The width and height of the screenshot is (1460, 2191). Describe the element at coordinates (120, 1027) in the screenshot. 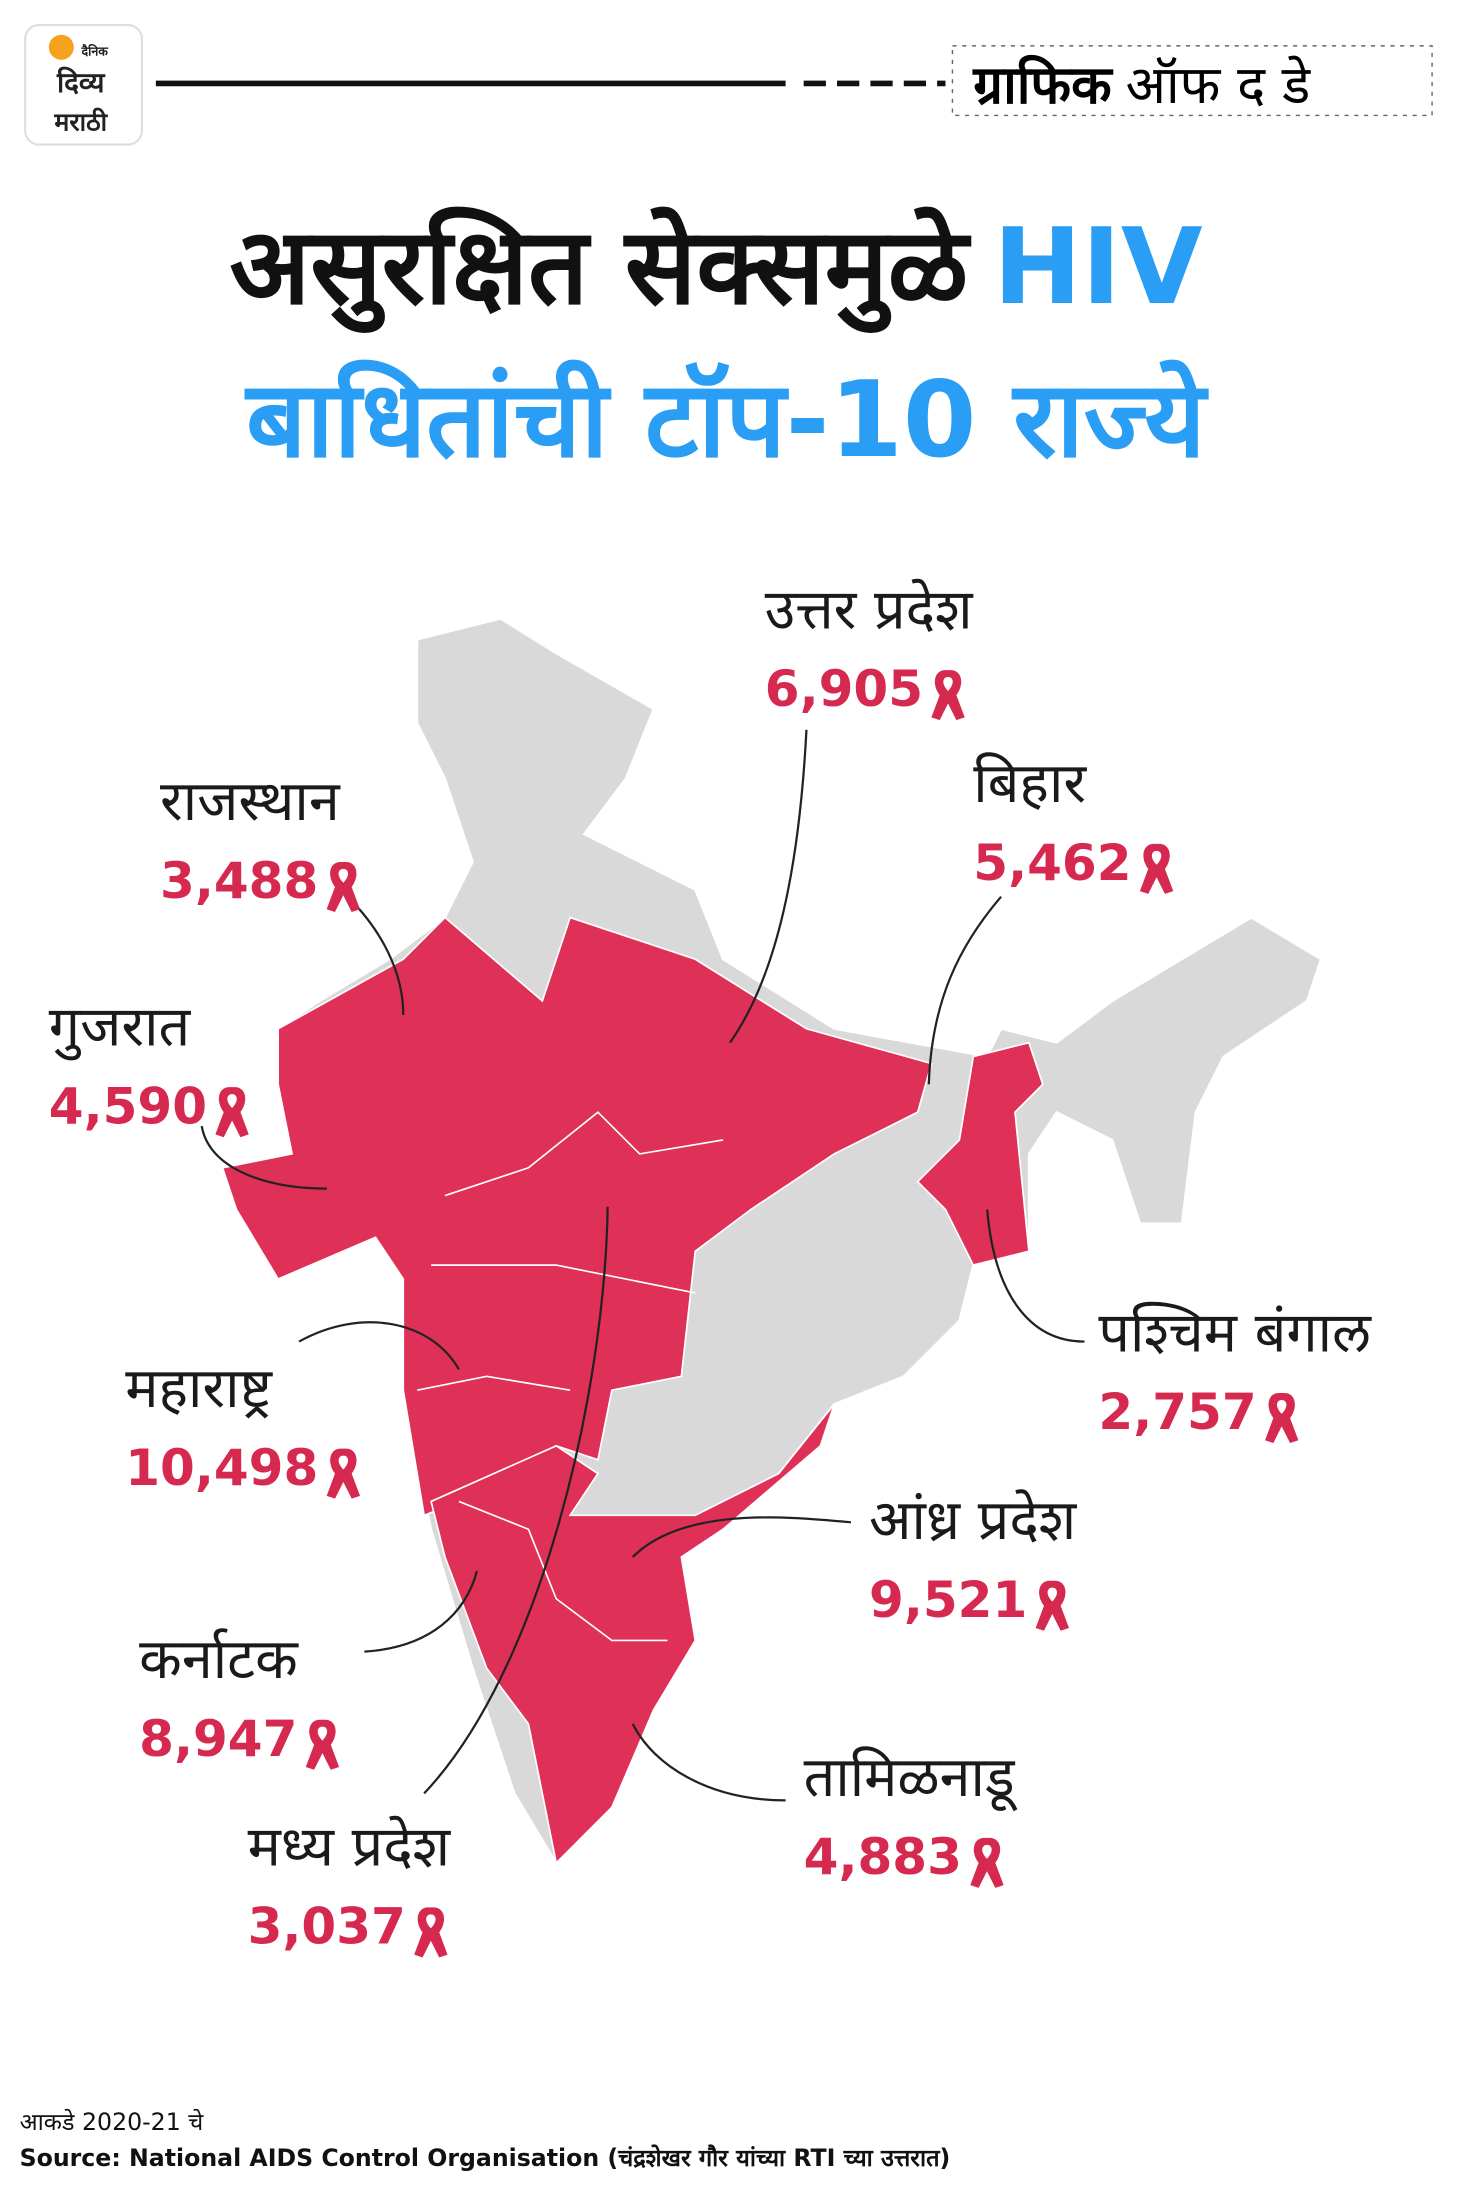

I see `state-name: गुजरात` at that location.